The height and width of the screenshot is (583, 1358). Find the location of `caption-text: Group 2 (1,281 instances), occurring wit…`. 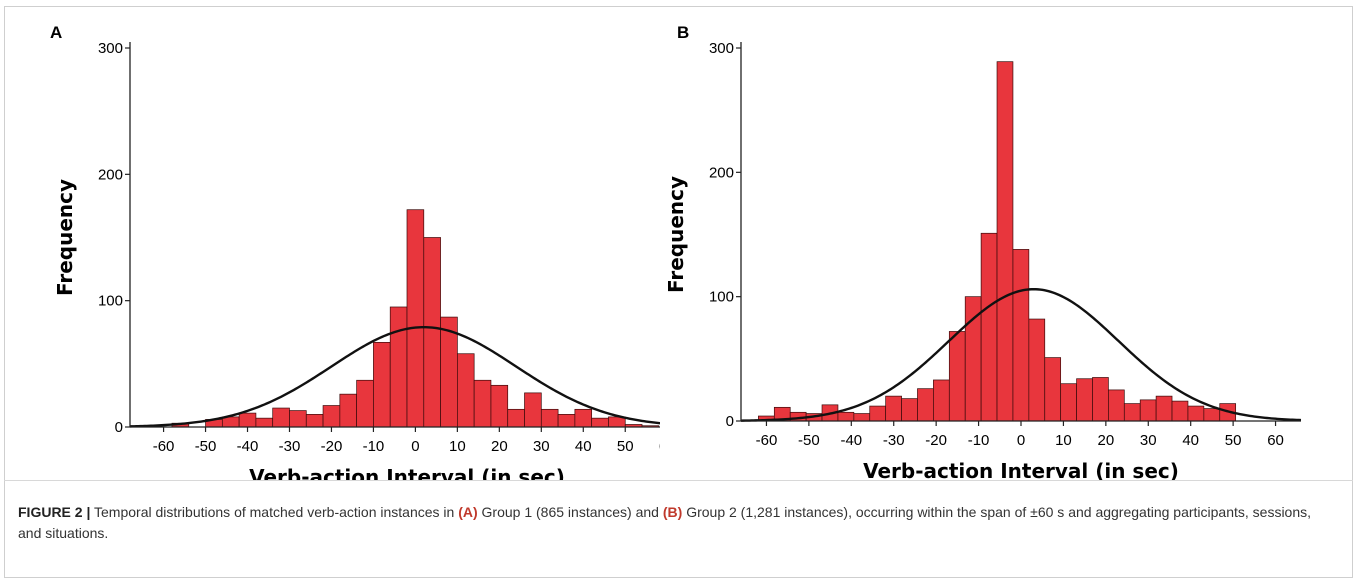

caption-text: Group 2 (1,281 instances), occurring wit… is located at coordinates (665, 522).